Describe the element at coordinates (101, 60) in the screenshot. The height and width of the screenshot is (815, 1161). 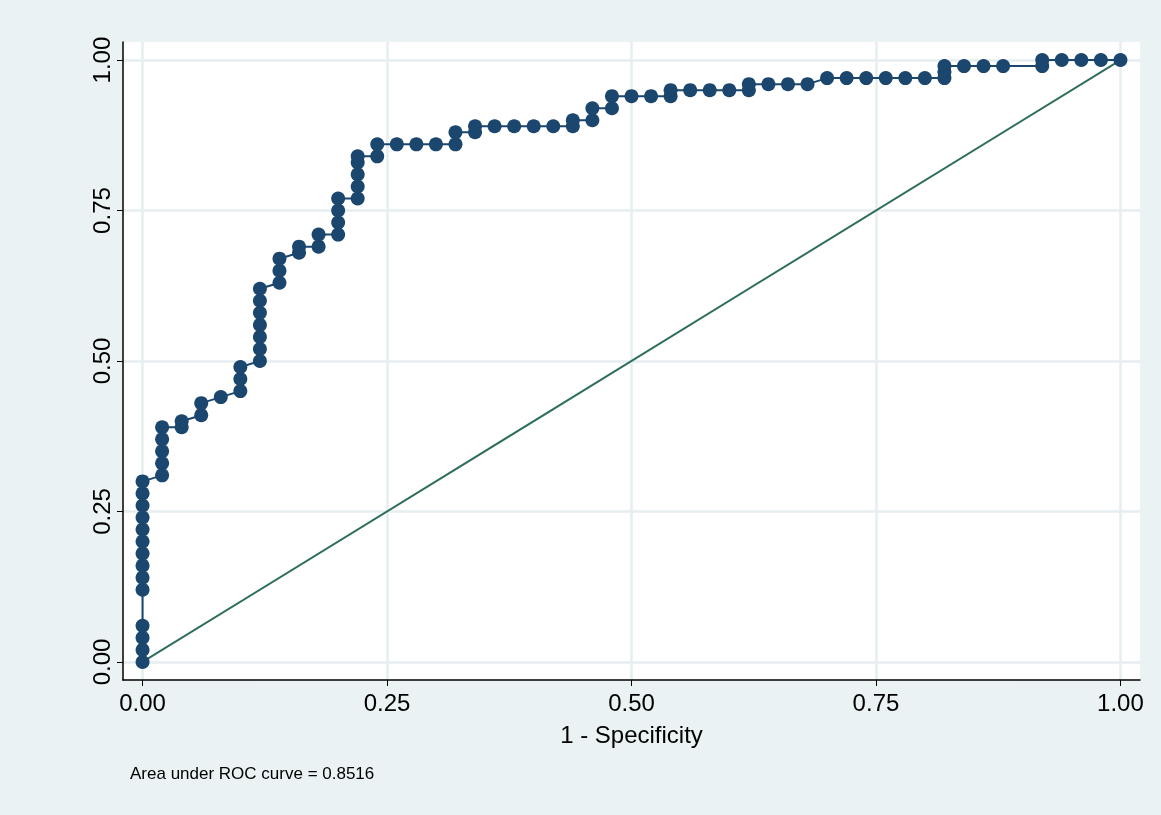
I see `y-tick-label: 1.00` at that location.